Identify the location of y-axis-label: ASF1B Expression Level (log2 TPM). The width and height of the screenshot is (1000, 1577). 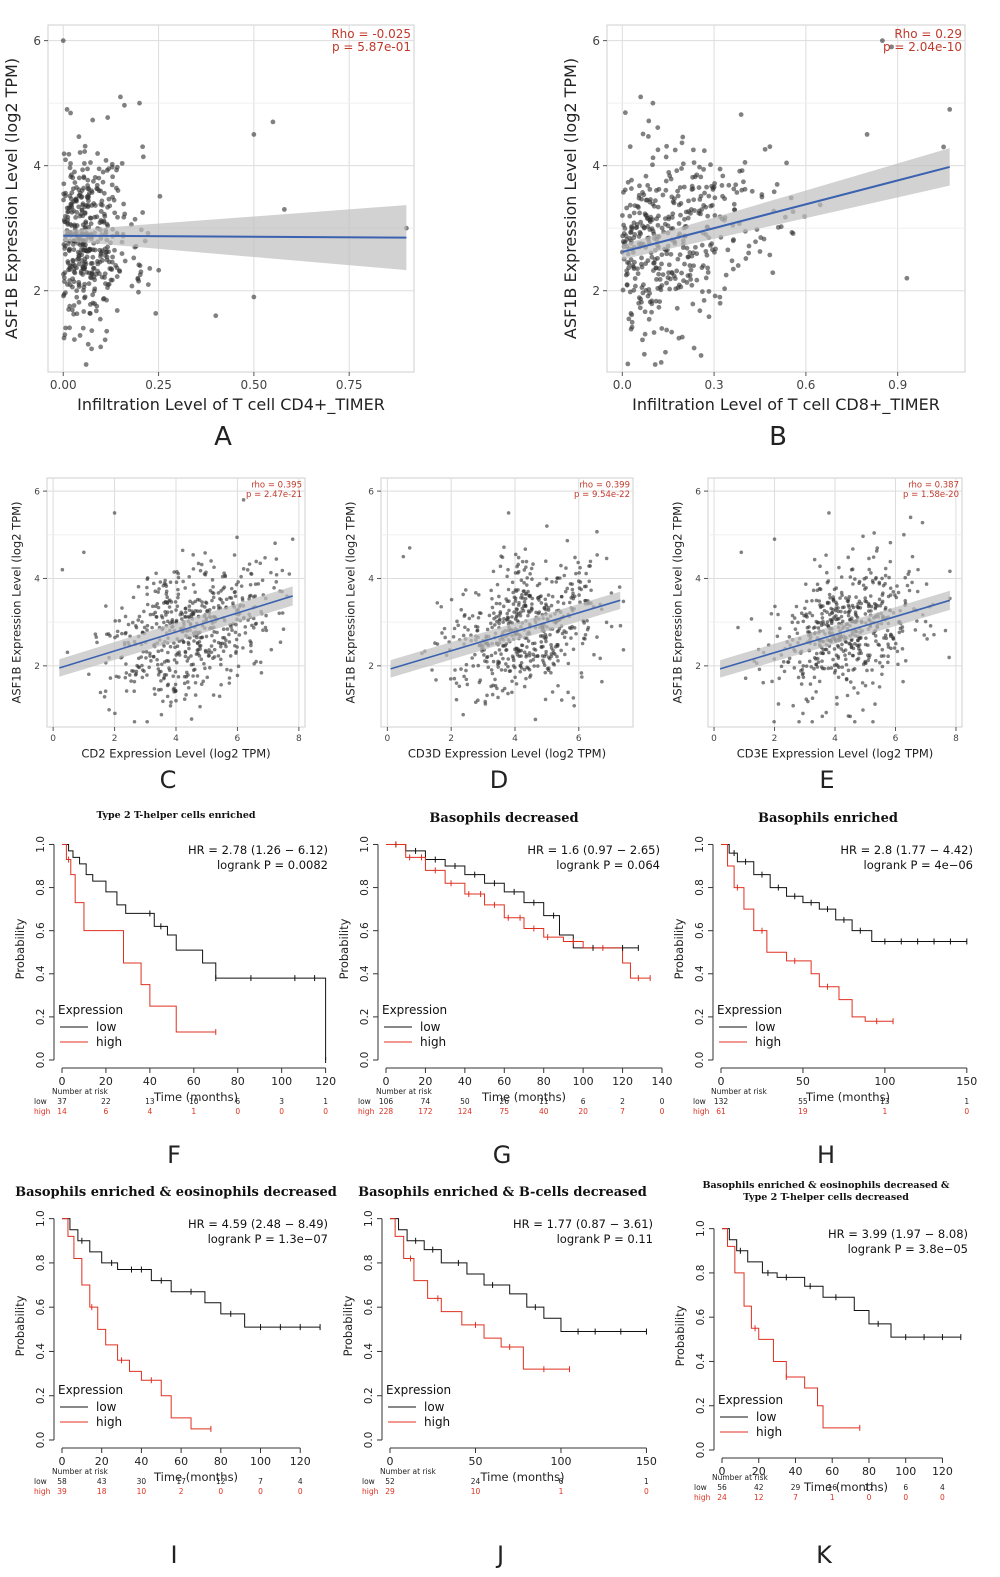
(570, 198).